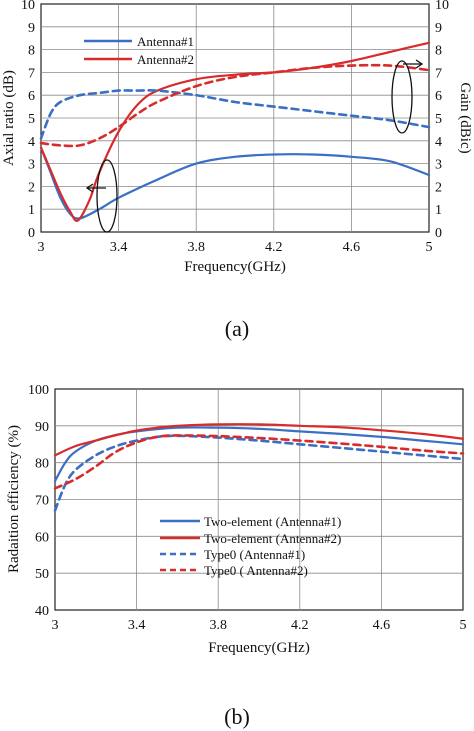 The image size is (474, 731). Describe the element at coordinates (42, 574) in the screenshot. I see `chart-b-ytick-label: 50` at that location.